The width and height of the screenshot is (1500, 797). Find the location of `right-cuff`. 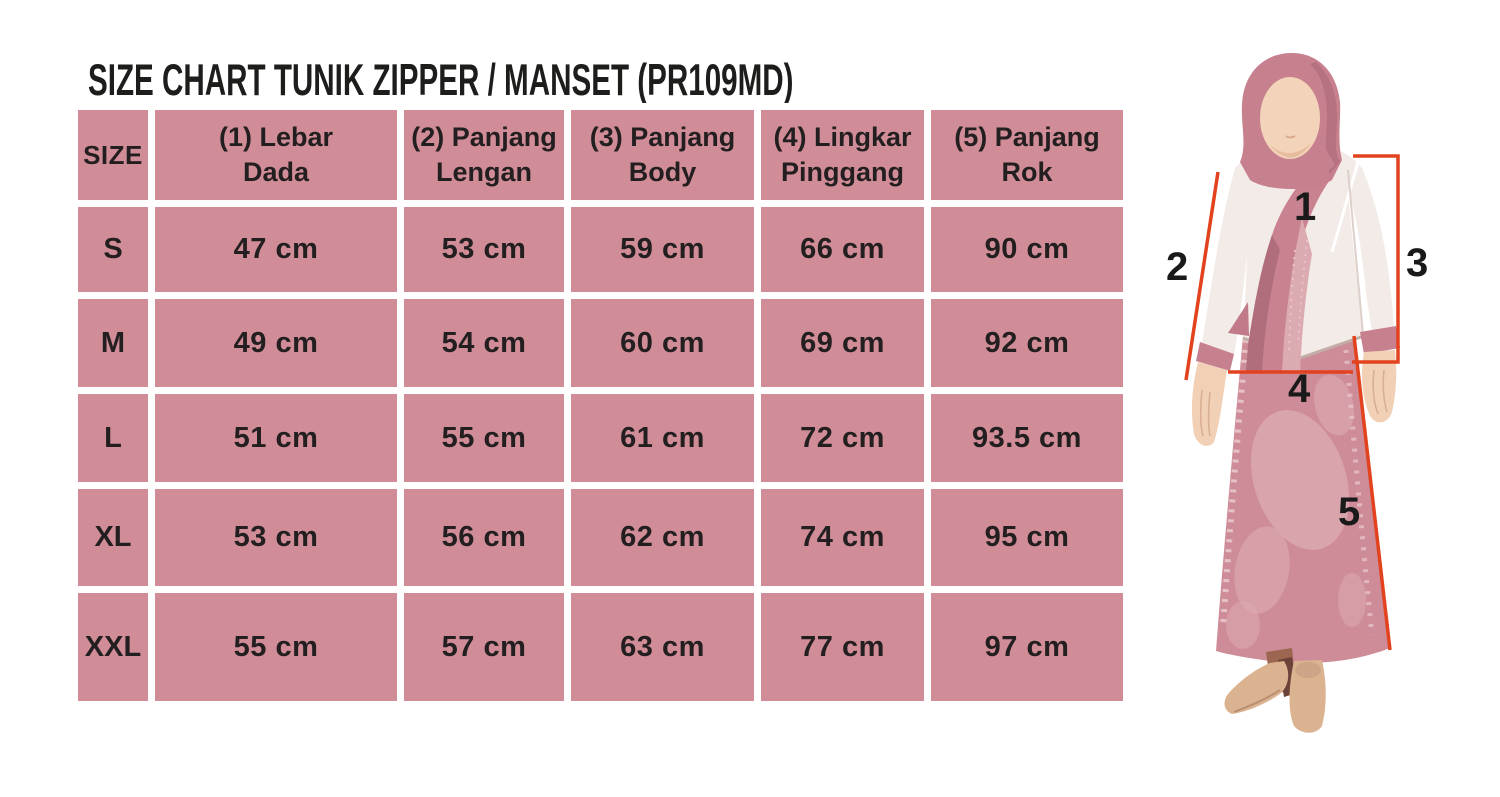

right-cuff is located at coordinates (1380, 340).